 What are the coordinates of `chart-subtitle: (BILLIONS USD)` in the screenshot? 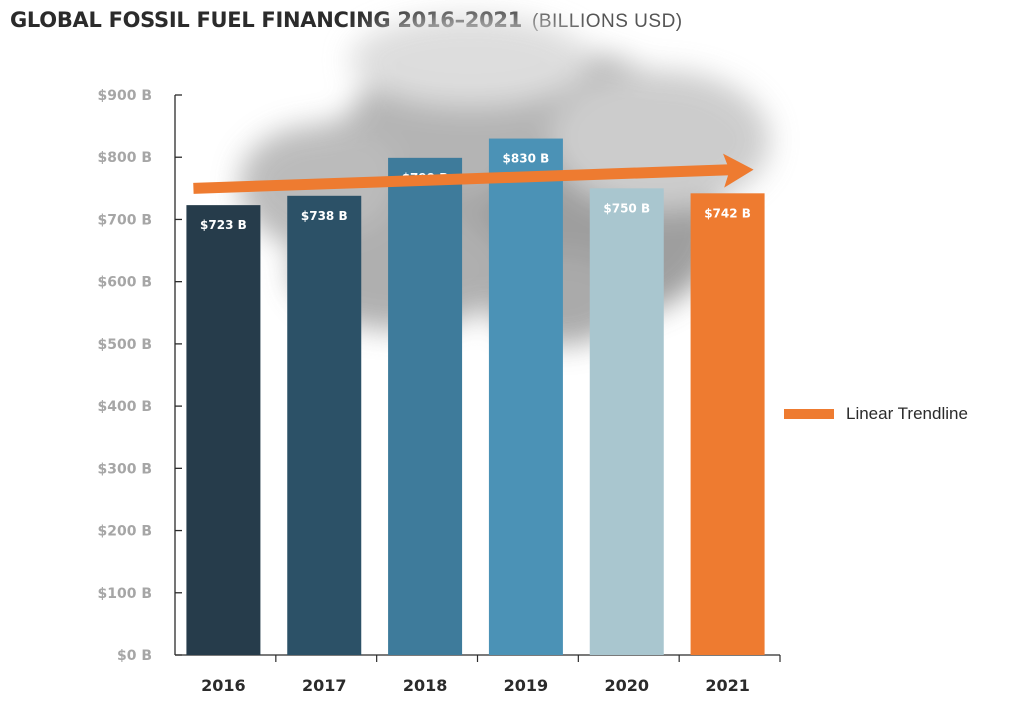 It's located at (607, 21).